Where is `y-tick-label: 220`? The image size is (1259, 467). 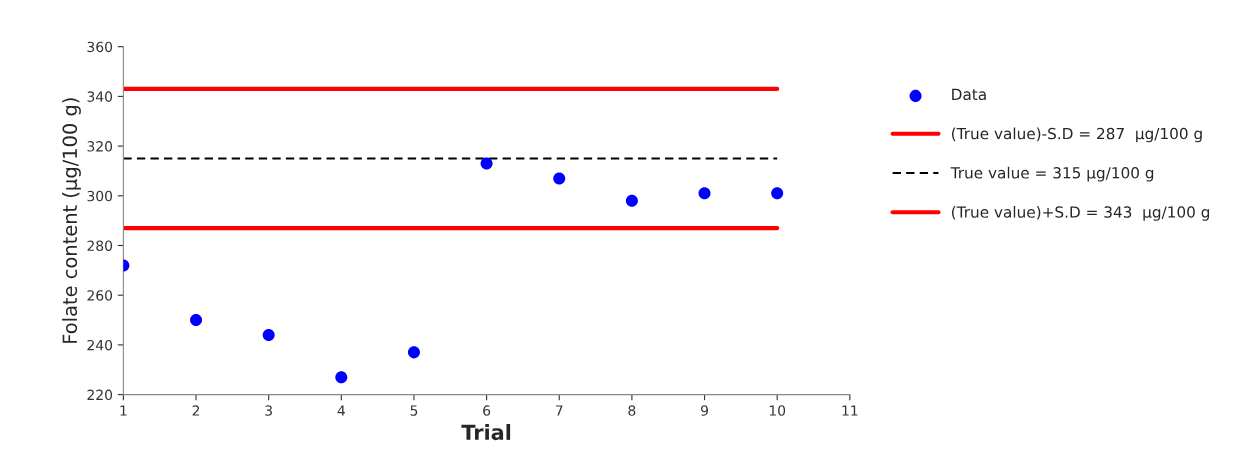 y-tick-label: 220 is located at coordinates (100, 395).